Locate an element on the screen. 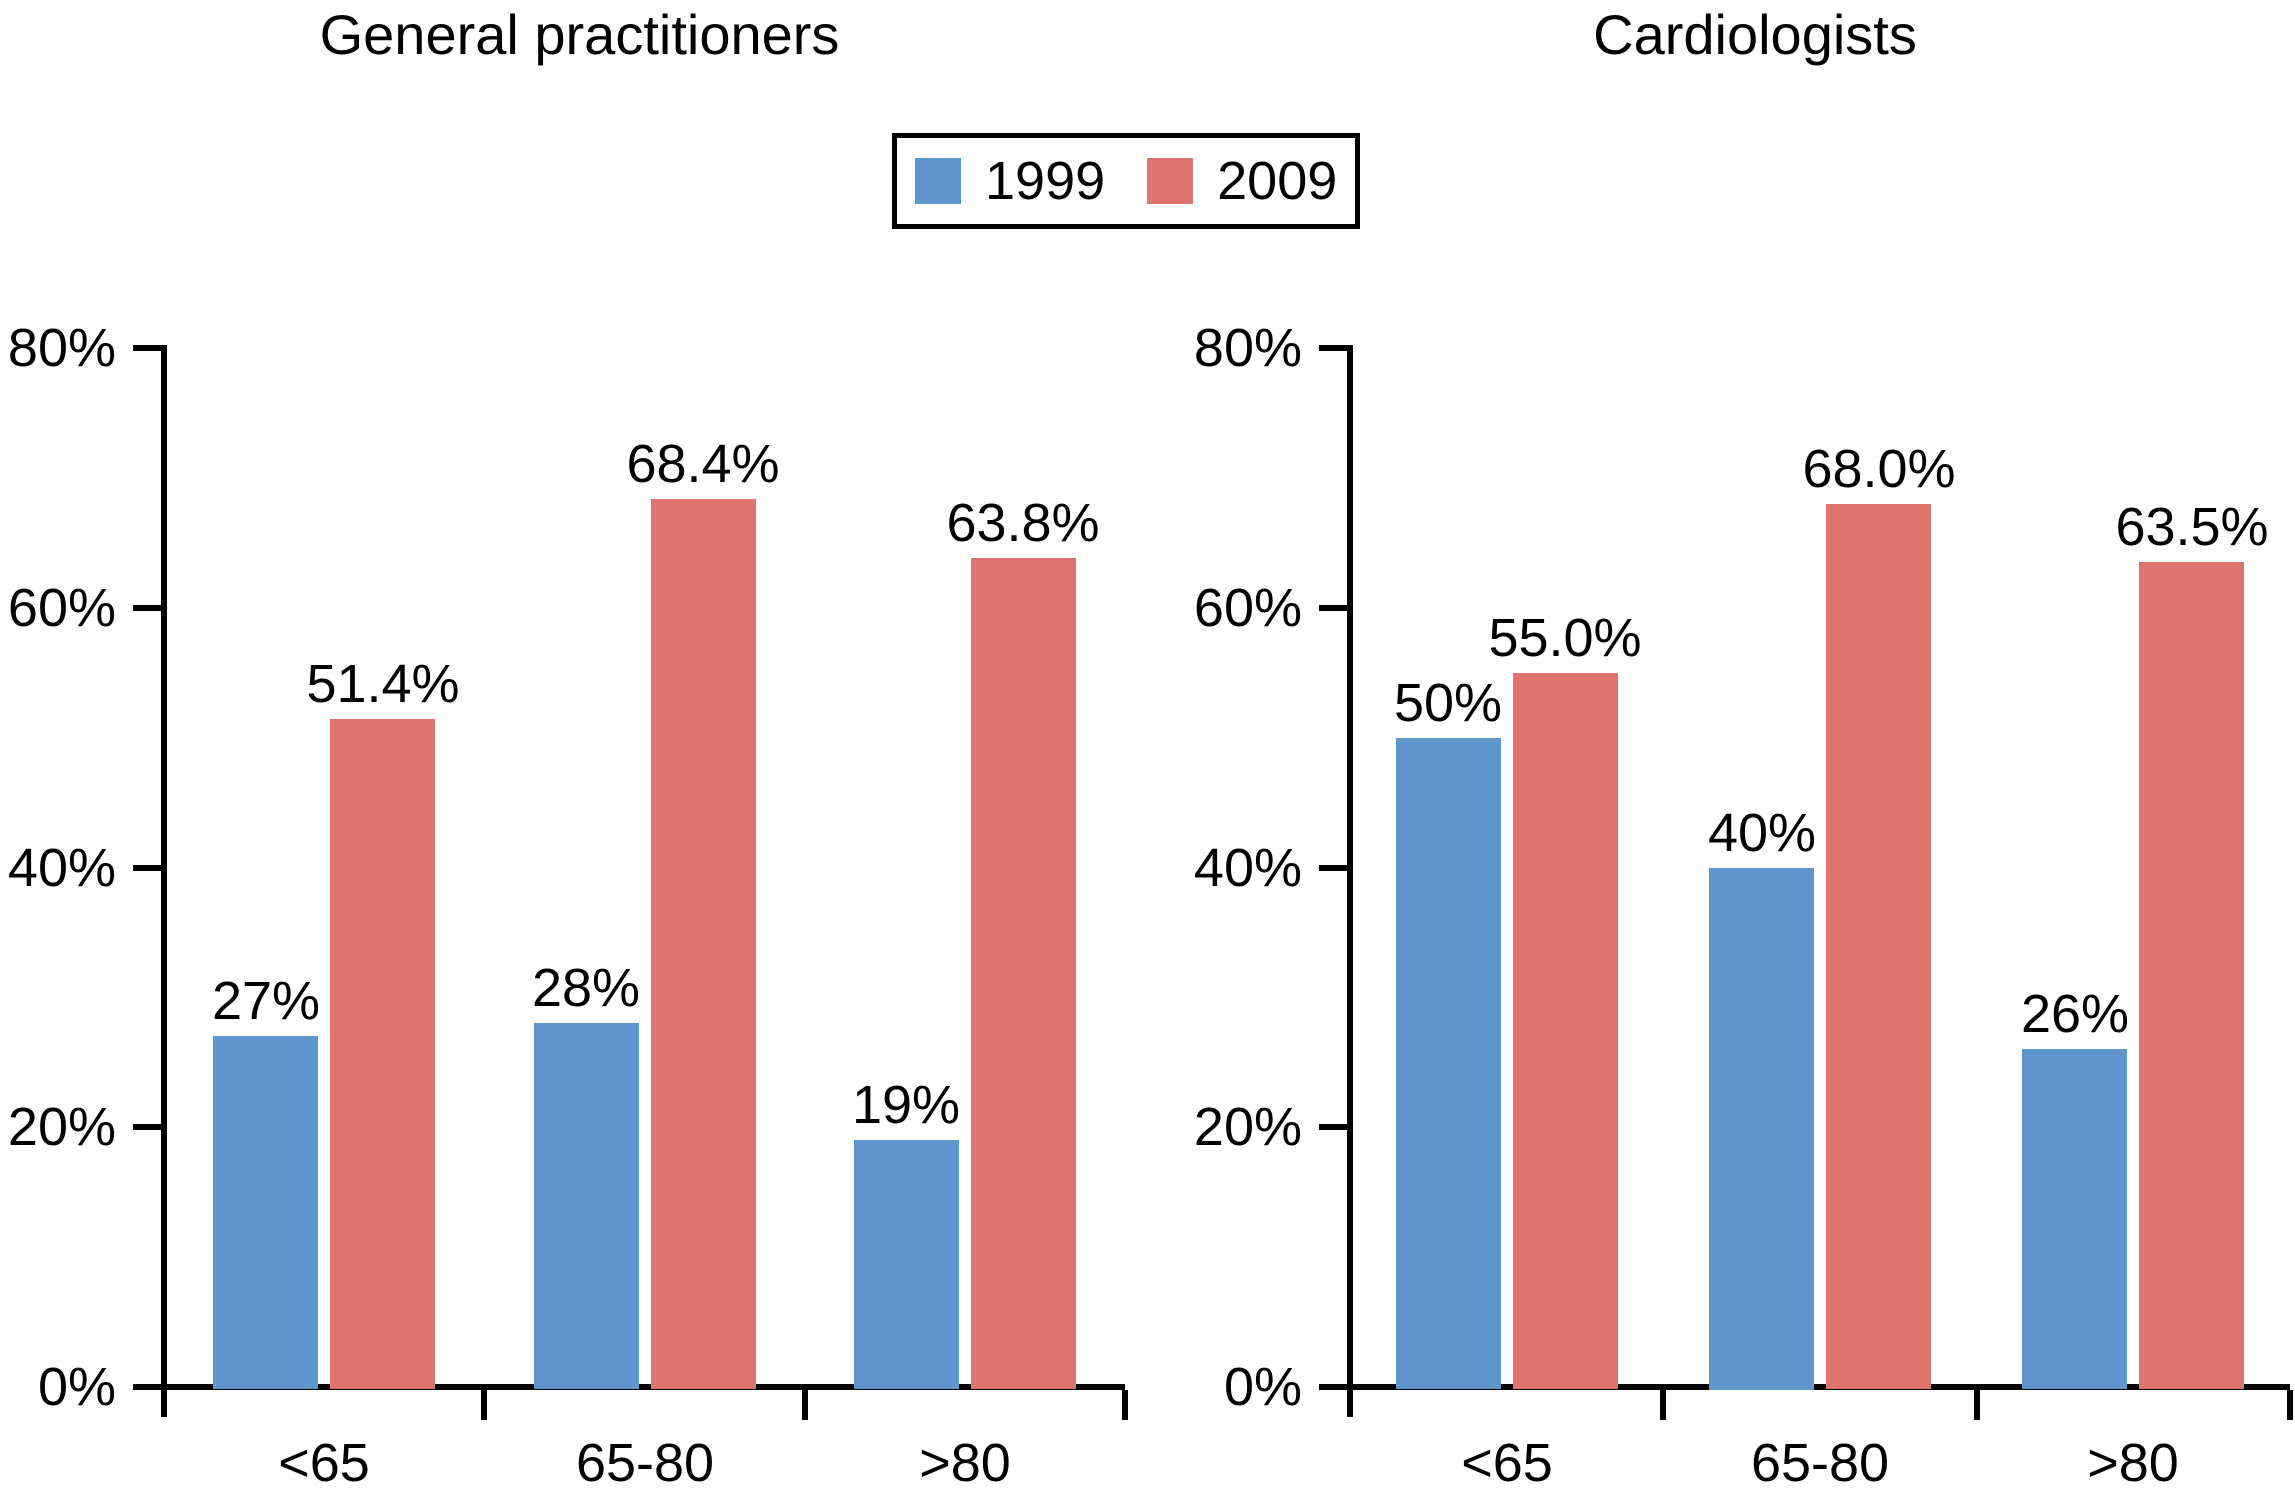  bar-value-label: 68.0% is located at coordinates (1879, 469).